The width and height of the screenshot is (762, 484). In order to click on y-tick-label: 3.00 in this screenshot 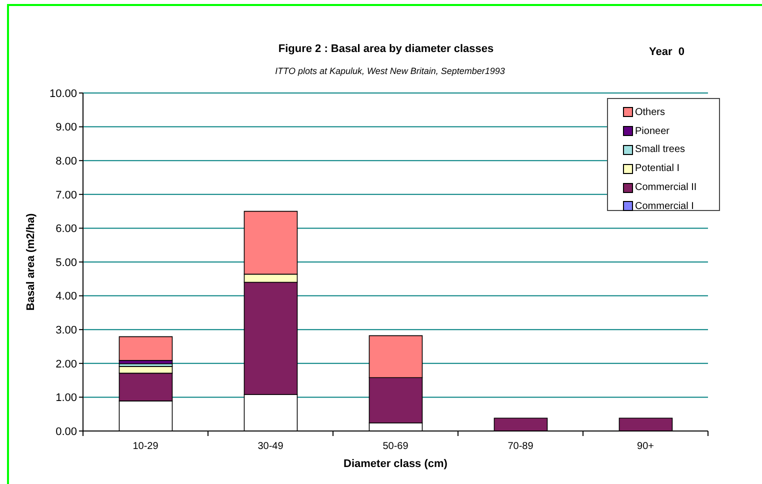, I will do `click(66, 330)`.